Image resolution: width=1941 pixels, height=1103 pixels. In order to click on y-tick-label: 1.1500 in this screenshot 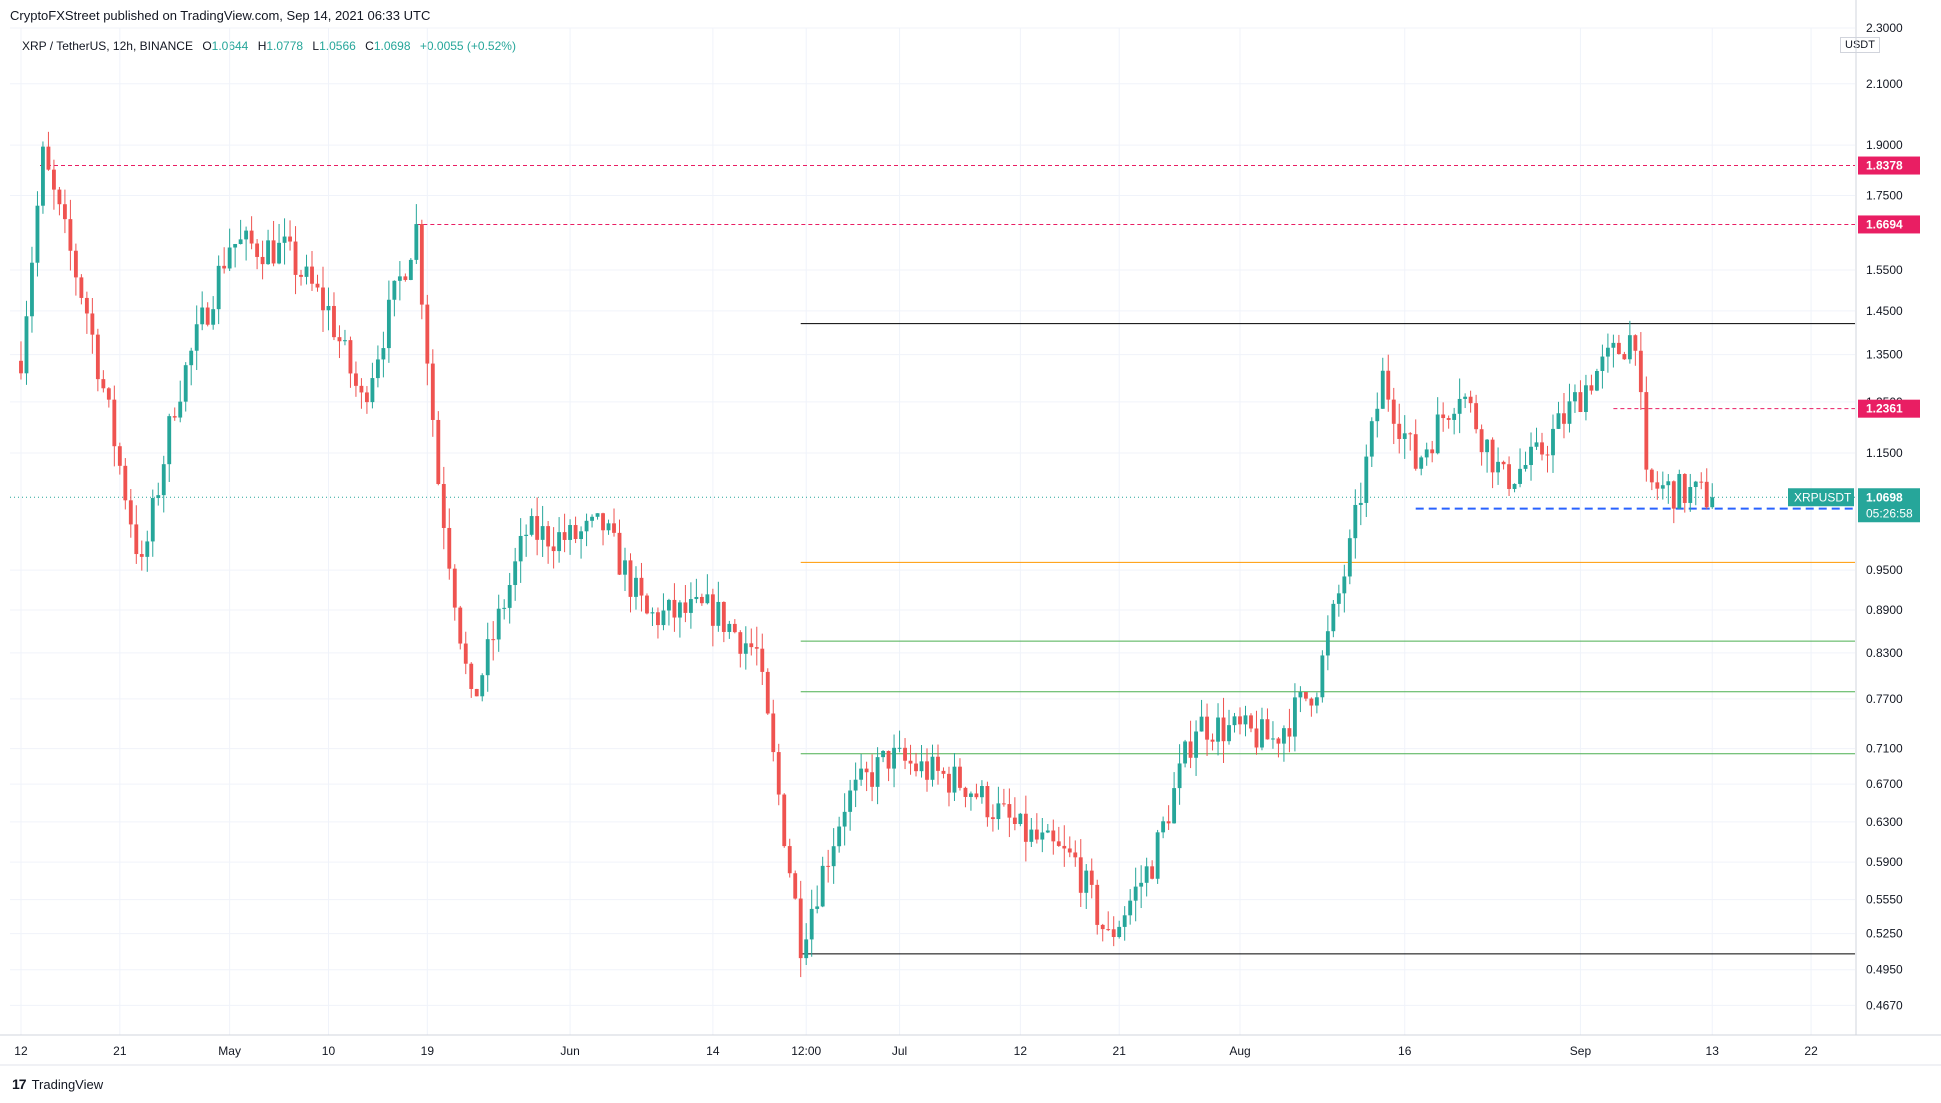, I will do `click(1884, 453)`.